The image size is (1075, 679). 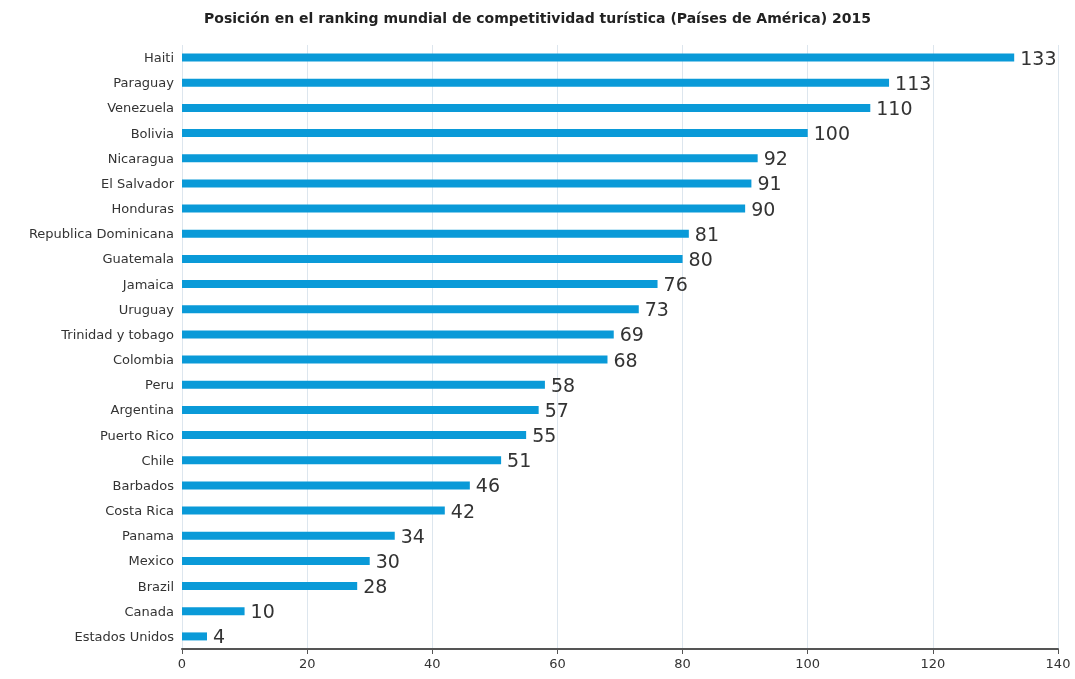 I want to click on y-tick-label: Panama, so click(x=147, y=536).